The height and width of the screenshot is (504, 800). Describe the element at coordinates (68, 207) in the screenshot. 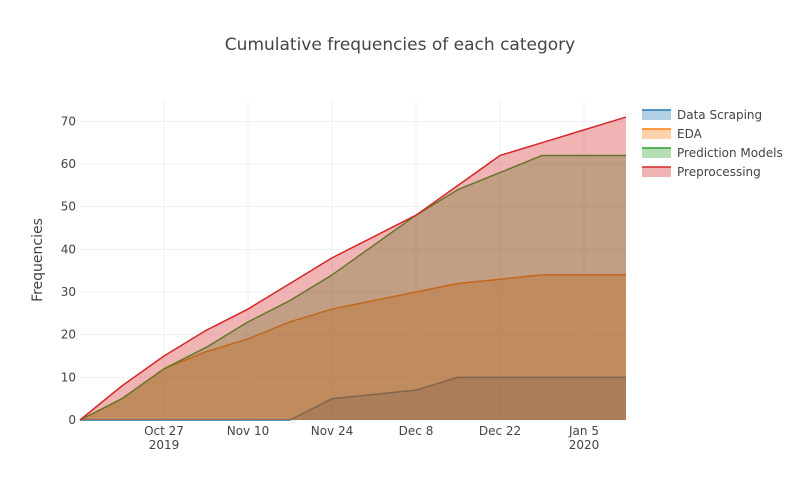

I see `y-tick-label: 50` at that location.